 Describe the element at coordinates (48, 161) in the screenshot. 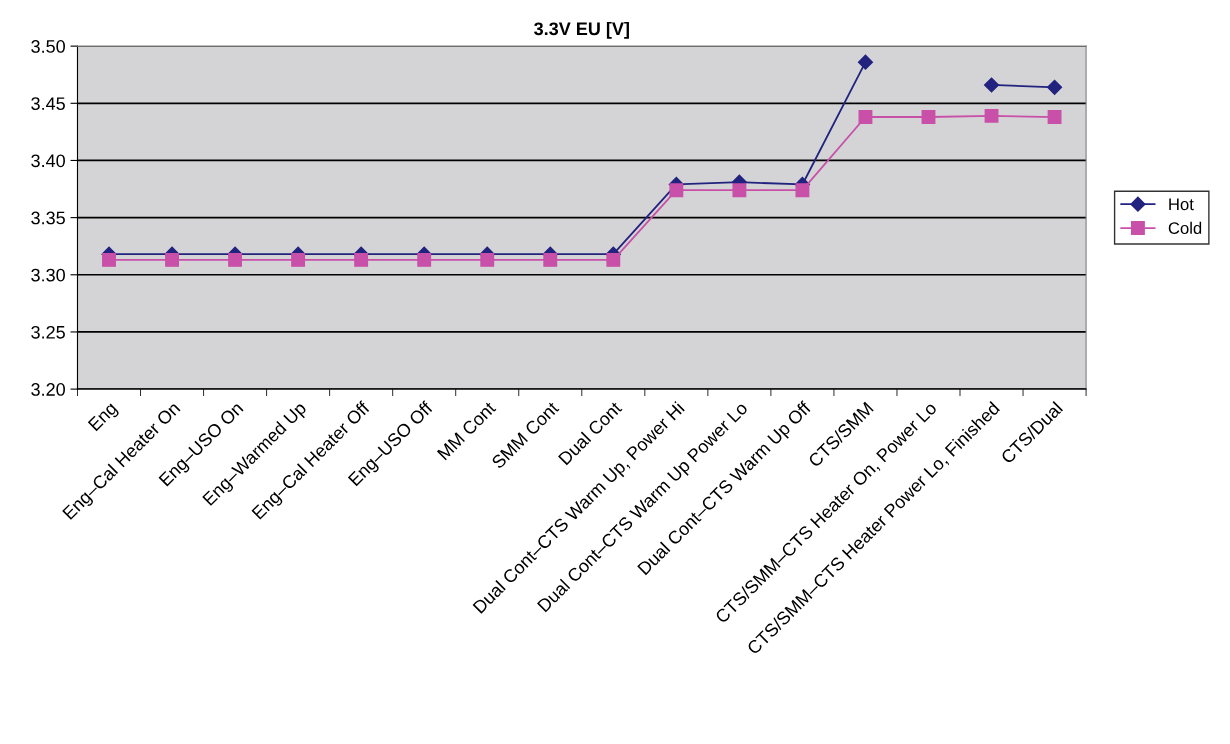

I see `y-tick-label: 3.40` at that location.